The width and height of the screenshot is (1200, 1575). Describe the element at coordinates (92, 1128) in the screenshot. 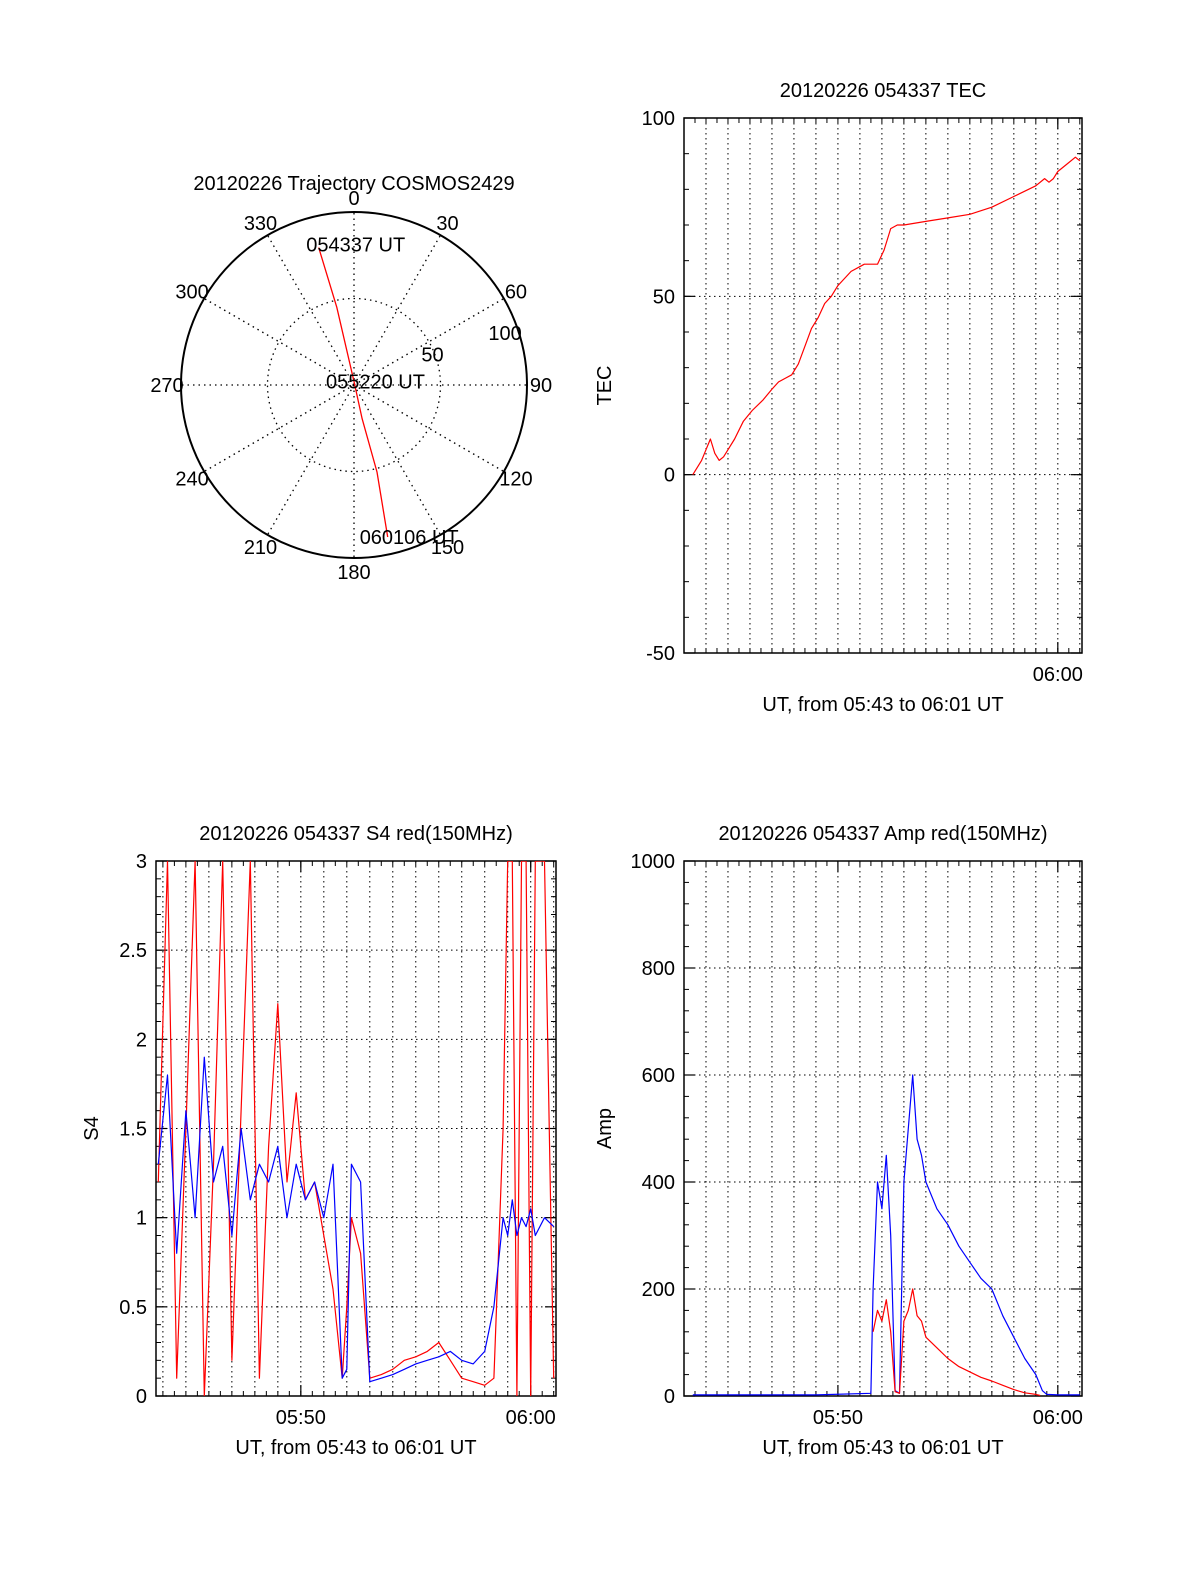

I see `y-axis-label: S4` at that location.